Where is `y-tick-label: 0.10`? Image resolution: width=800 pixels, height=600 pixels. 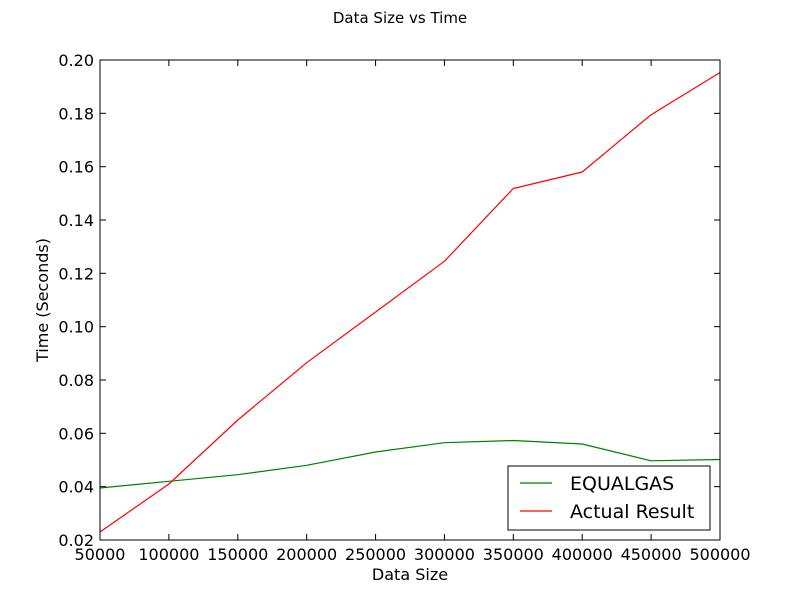
y-tick-label: 0.10 is located at coordinates (76, 327).